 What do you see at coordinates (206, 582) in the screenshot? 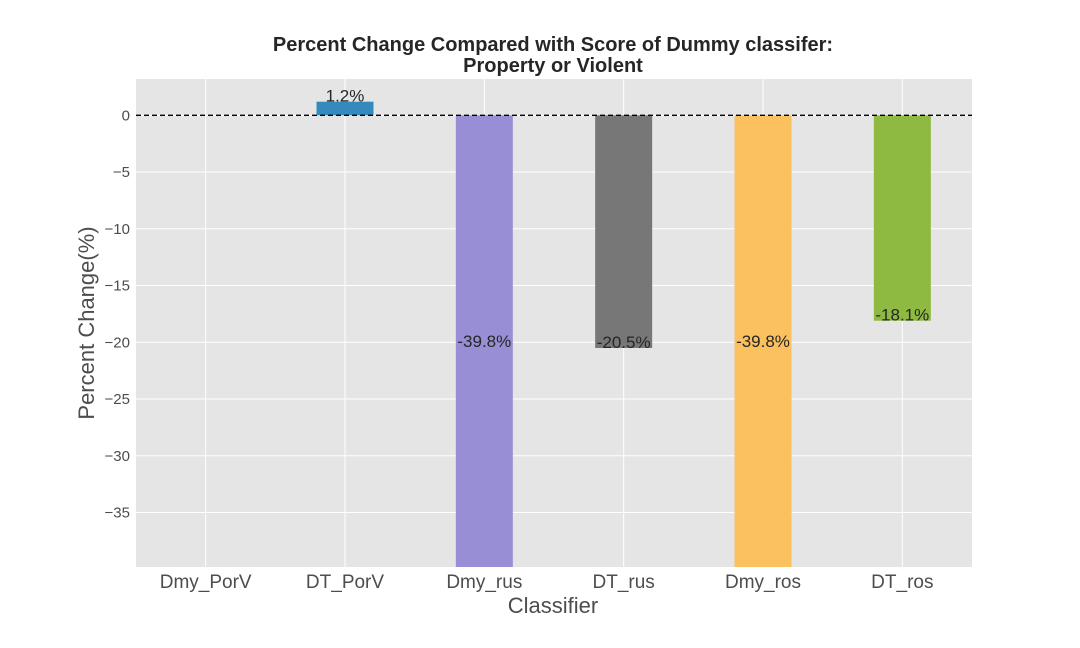
I see `x-tick-label: Dmy_PorV` at bounding box center [206, 582].